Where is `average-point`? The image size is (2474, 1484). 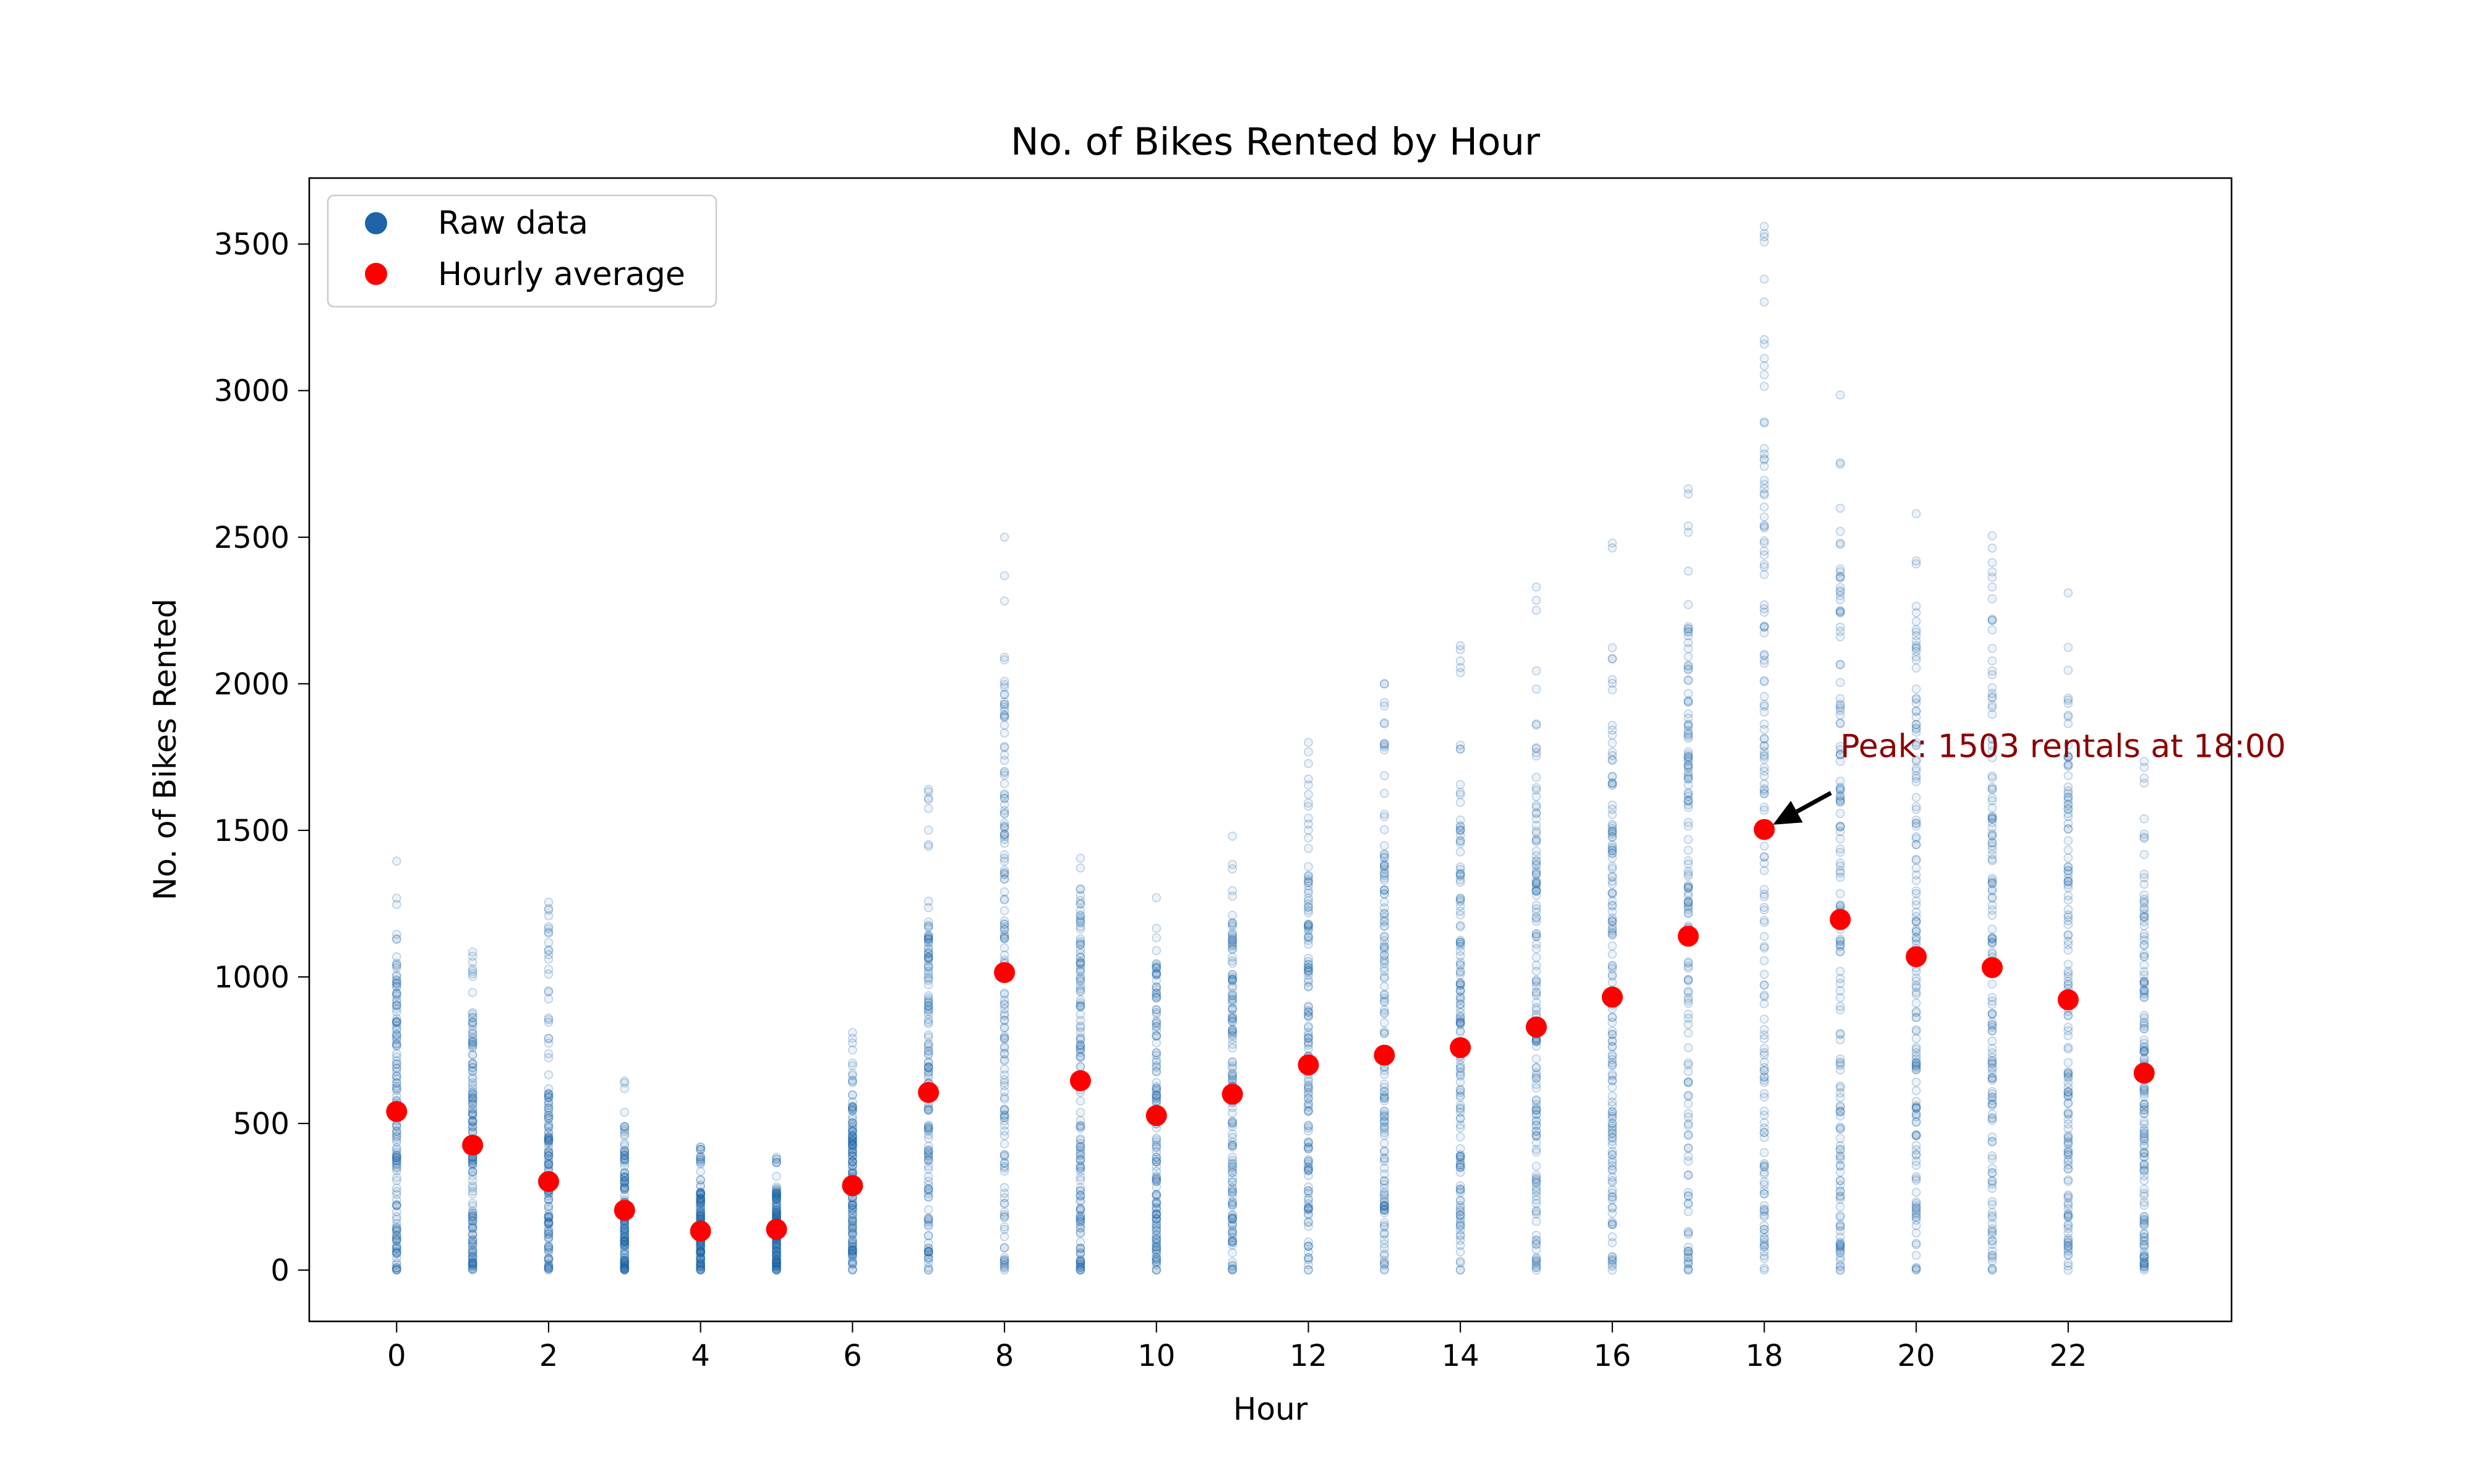 average-point is located at coordinates (700, 1231).